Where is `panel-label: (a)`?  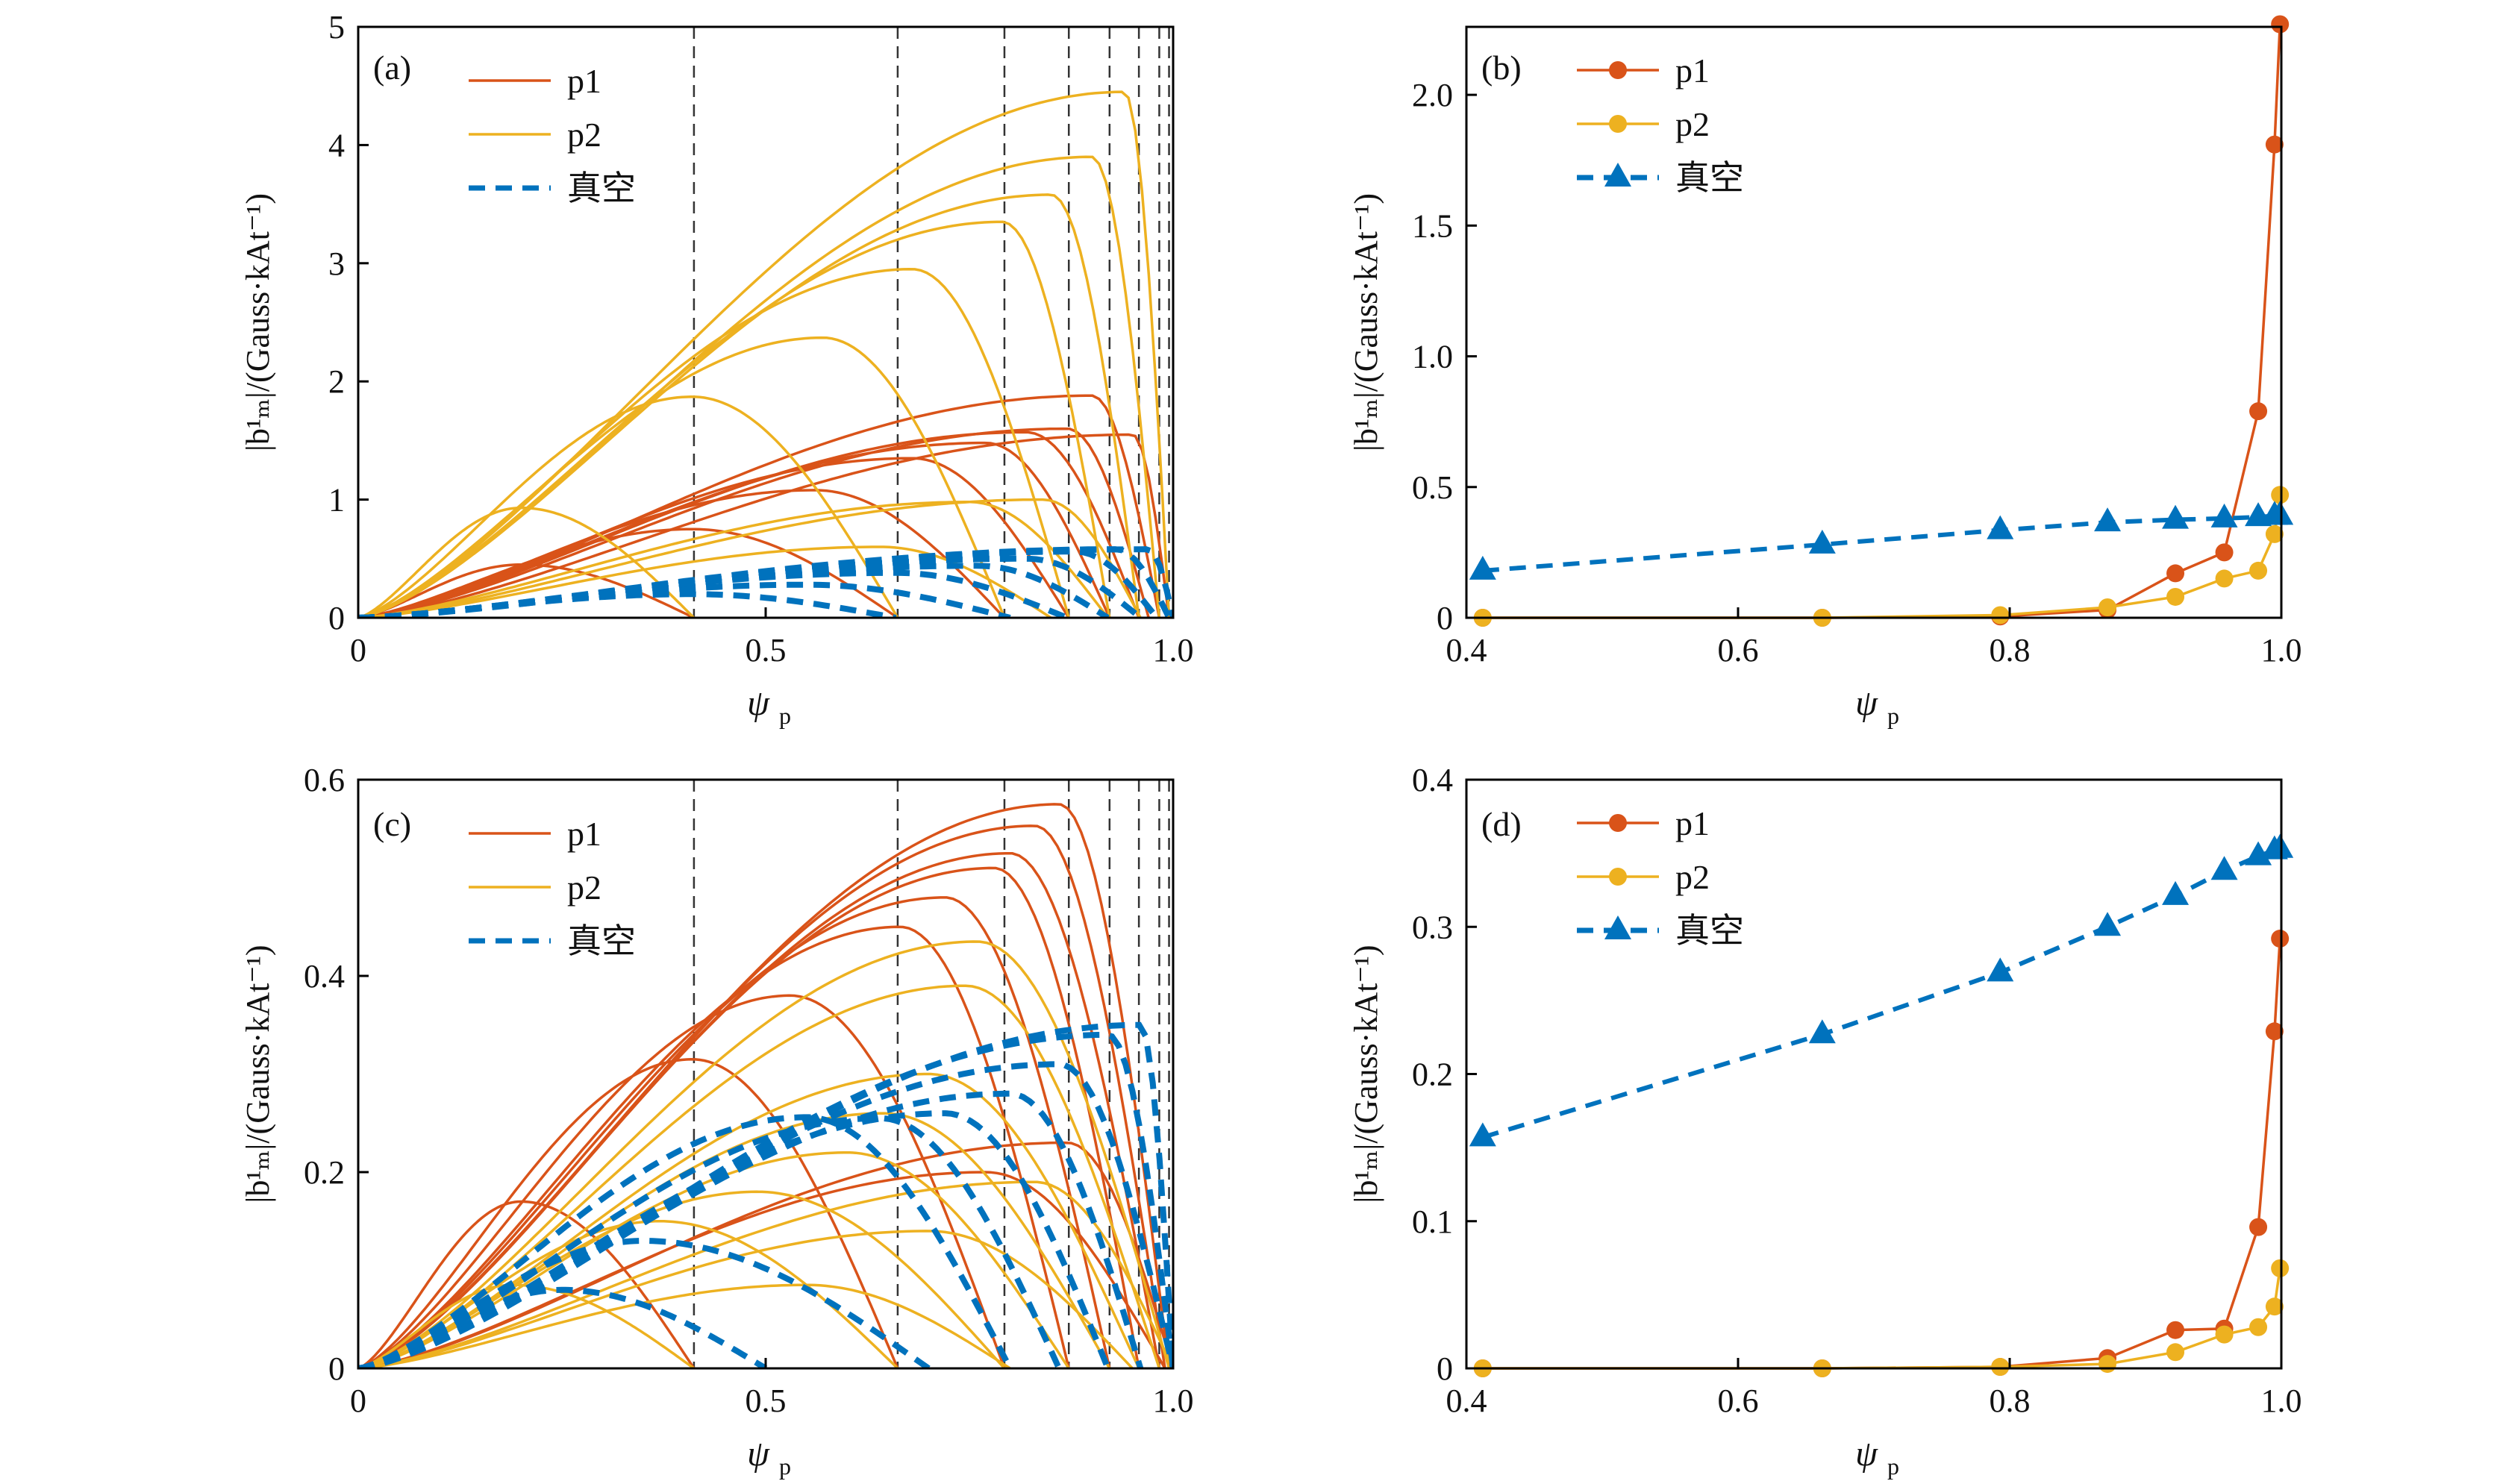
panel-label: (a) is located at coordinates (392, 67).